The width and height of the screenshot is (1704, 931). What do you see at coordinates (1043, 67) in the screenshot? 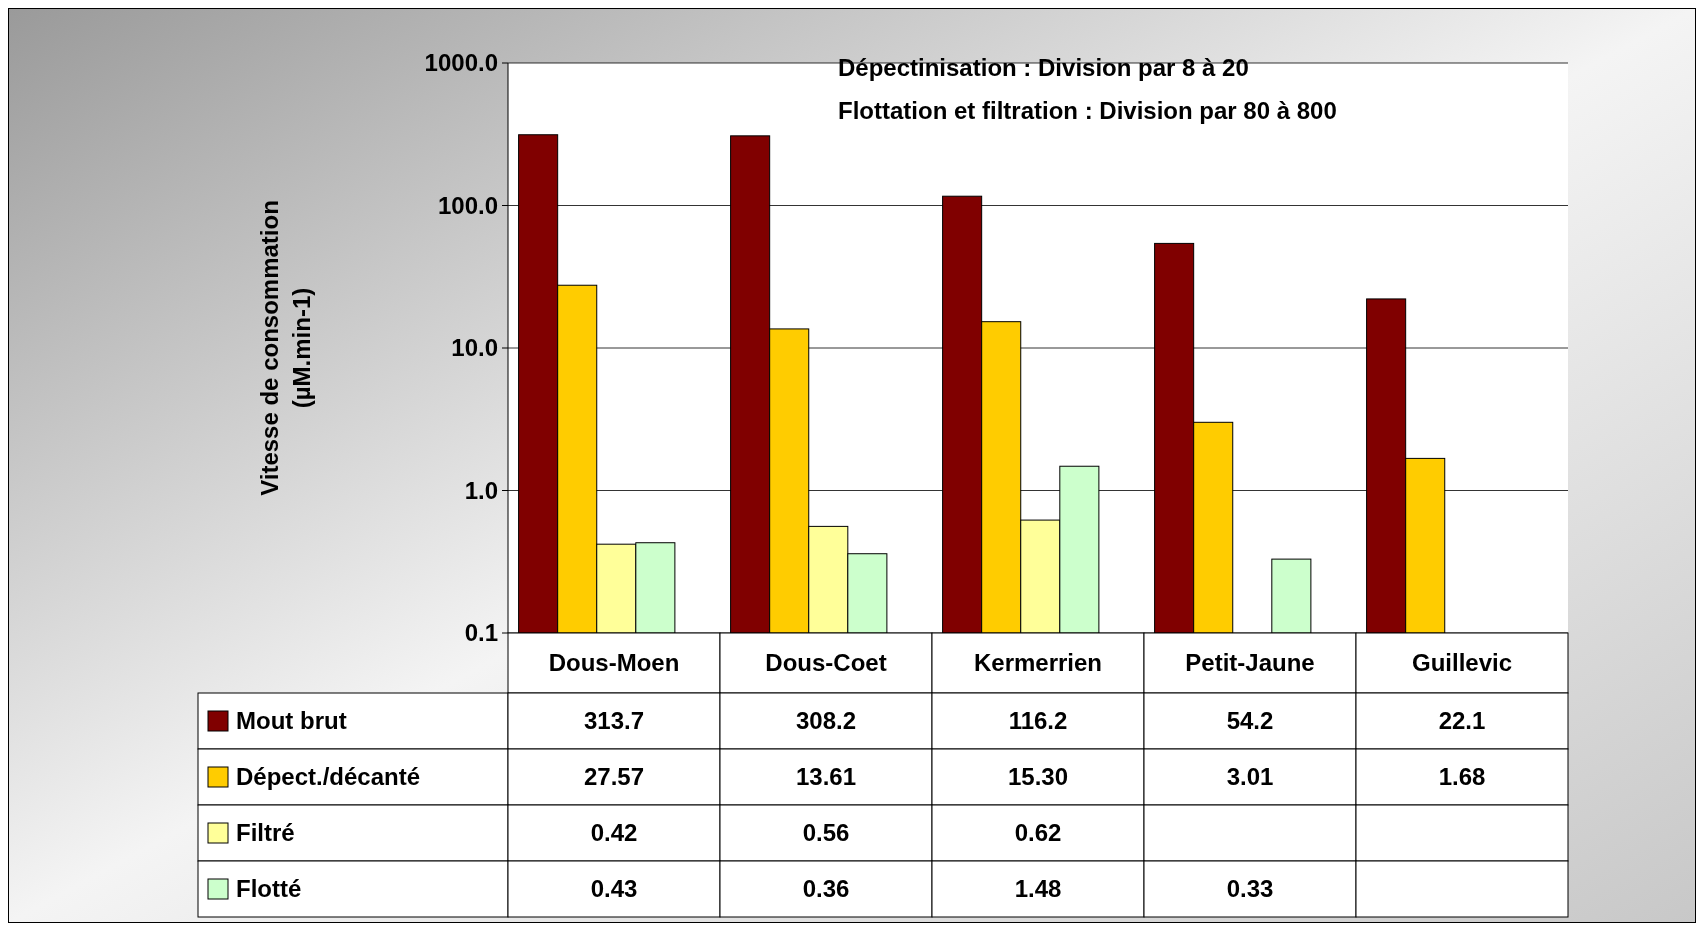
I see `annotation: Dépectinisation : Division par 8 à 20` at bounding box center [1043, 67].